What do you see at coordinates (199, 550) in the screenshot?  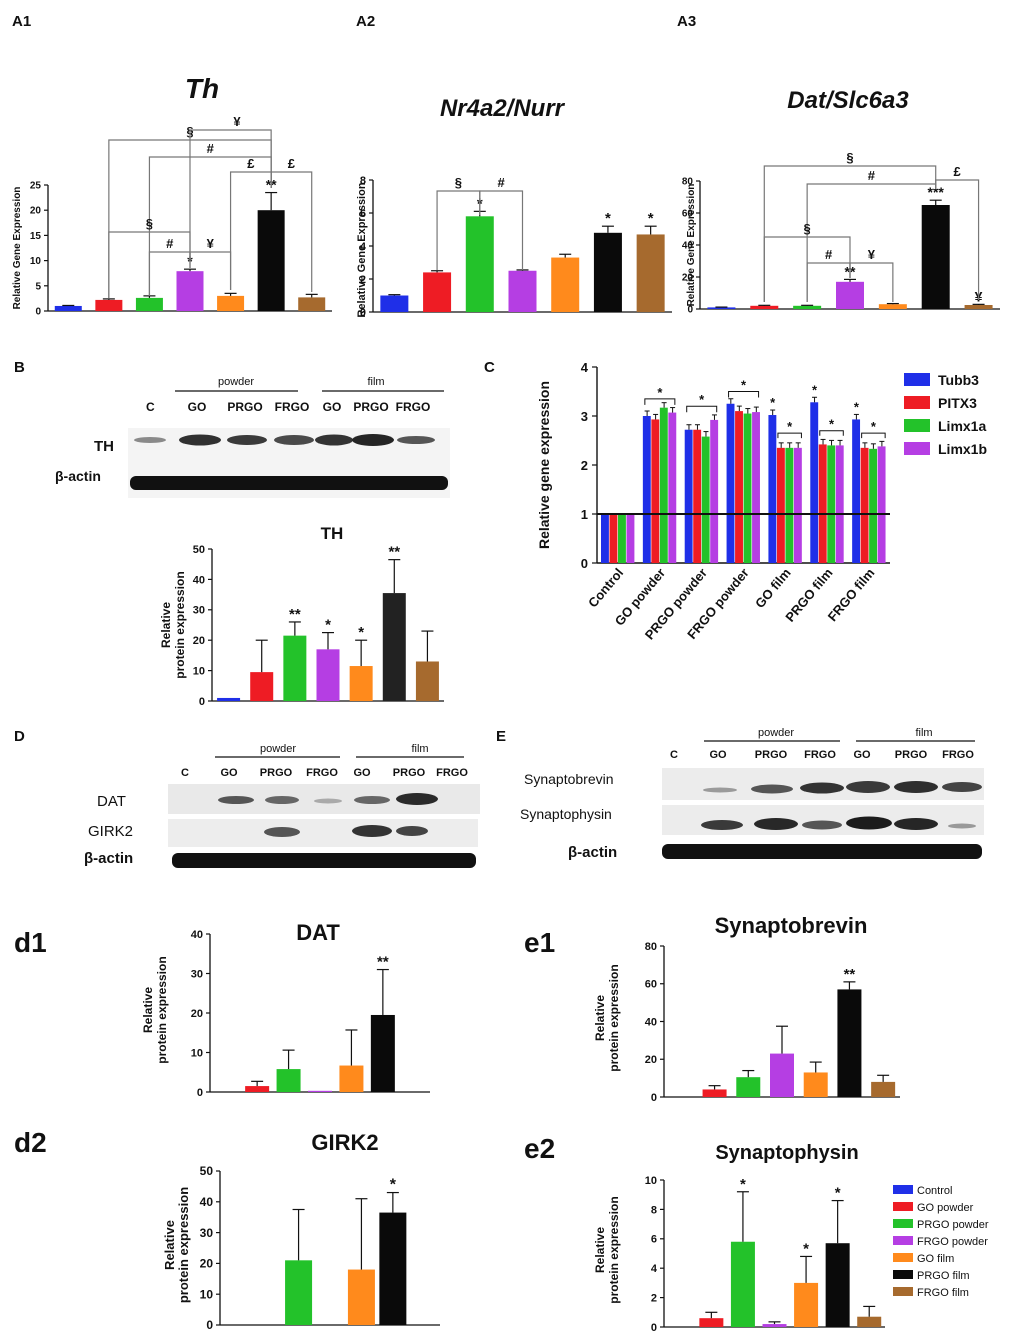 I see `chart-b-tick-label: 50` at bounding box center [199, 550].